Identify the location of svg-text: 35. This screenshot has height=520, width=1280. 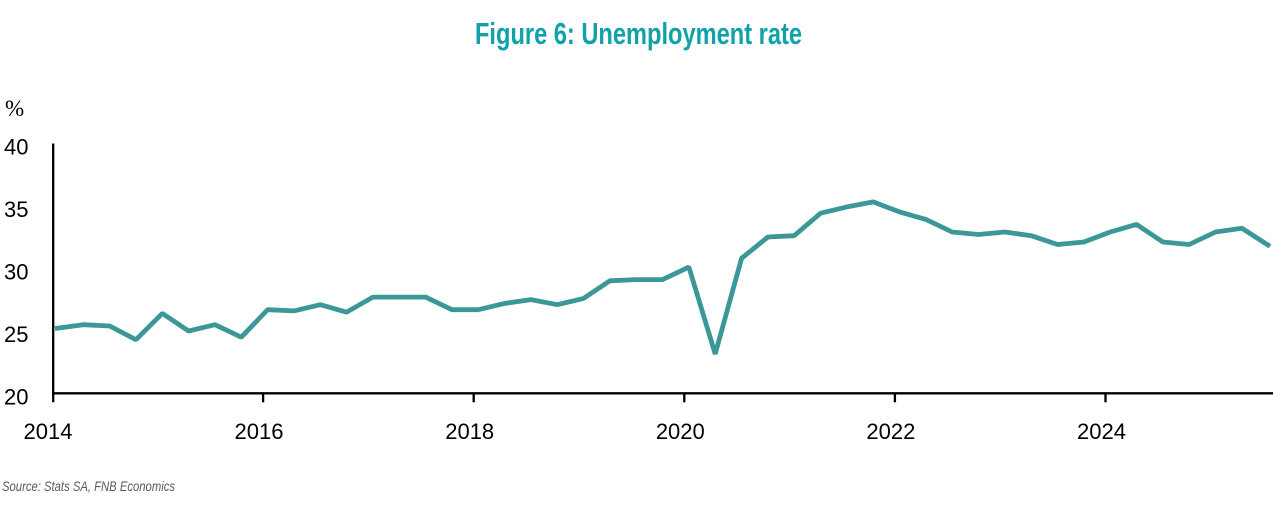
(16, 209).